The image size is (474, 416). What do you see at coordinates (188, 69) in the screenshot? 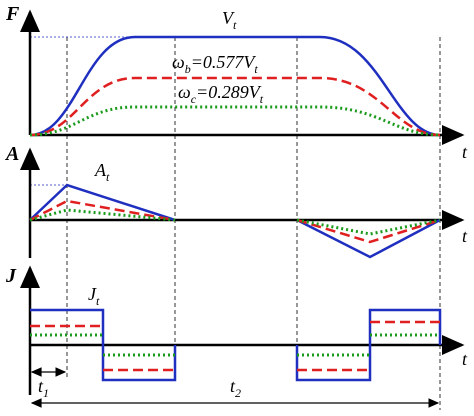
I see `label-sub: b` at bounding box center [188, 69].